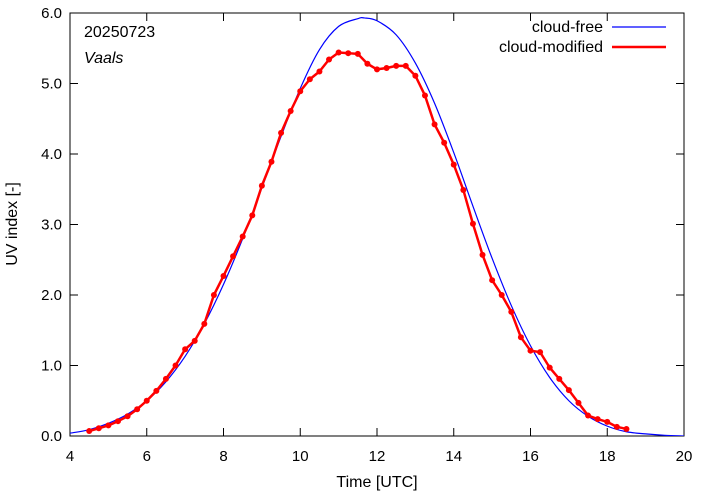 This screenshot has height=497, width=702. What do you see at coordinates (51, 225) in the screenshot?
I see `y-tick-label: 3.0` at bounding box center [51, 225].